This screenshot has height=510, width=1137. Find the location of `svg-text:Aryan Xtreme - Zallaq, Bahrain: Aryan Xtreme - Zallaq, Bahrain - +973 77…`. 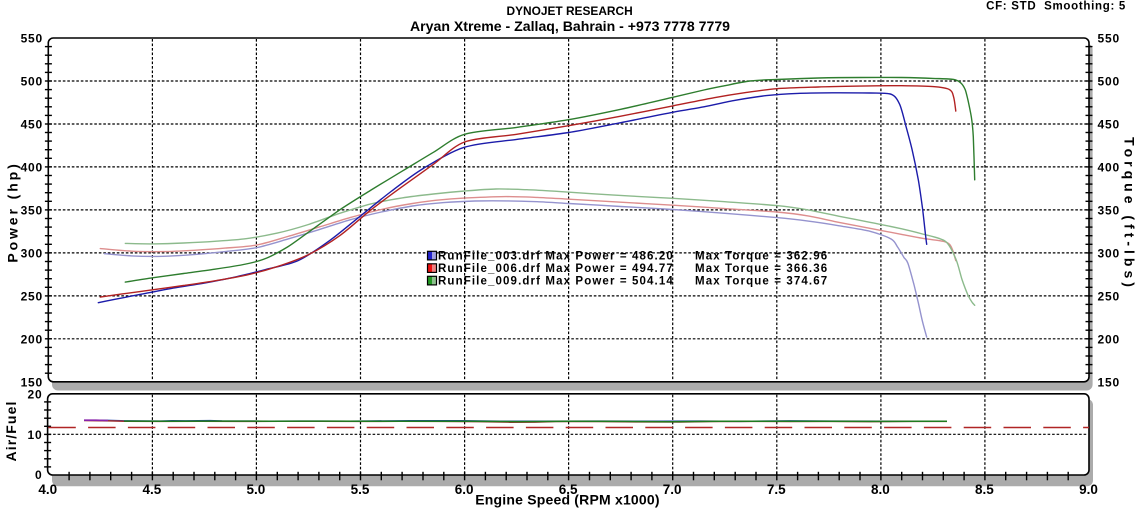

svg-text:Aryan Xtreme - Zallaq, Bahrain: Aryan Xtreme - Zallaq, Bahrain - +973 77… is located at coordinates (570, 26).